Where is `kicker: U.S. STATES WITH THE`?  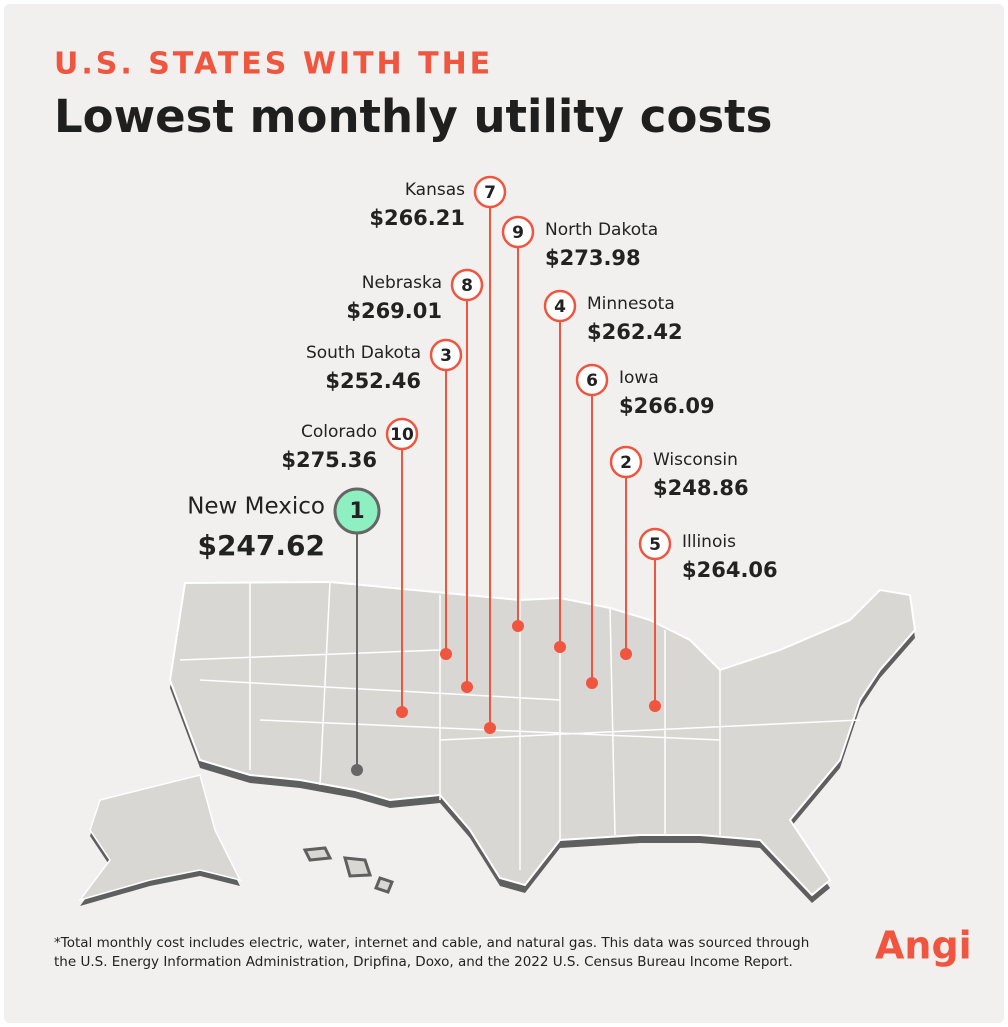 kicker: U.S. STATES WITH THE is located at coordinates (273, 64).